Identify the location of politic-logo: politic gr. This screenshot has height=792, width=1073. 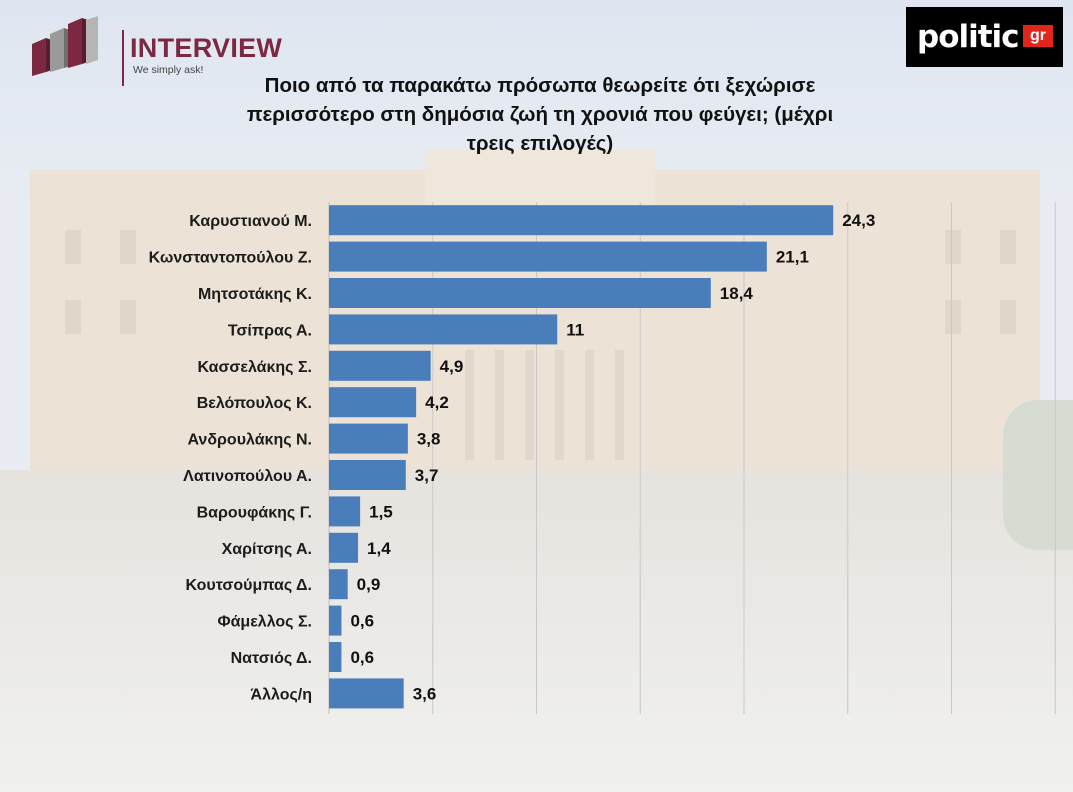
(984, 37).